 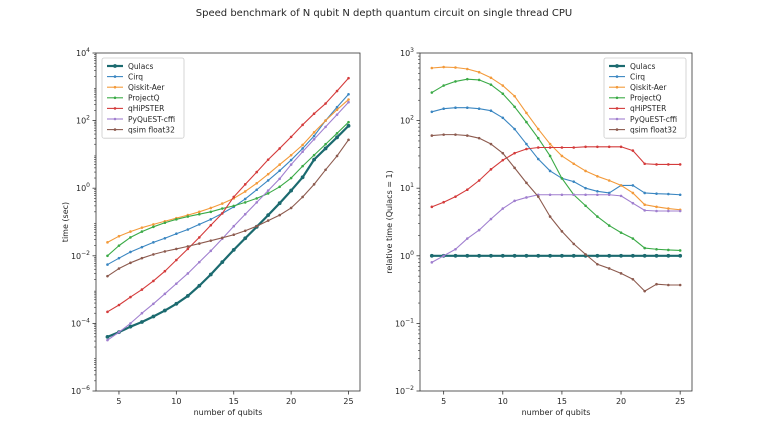 What do you see at coordinates (176, 401) in the screenshot?
I see `x-tick-label: 10` at bounding box center [176, 401].